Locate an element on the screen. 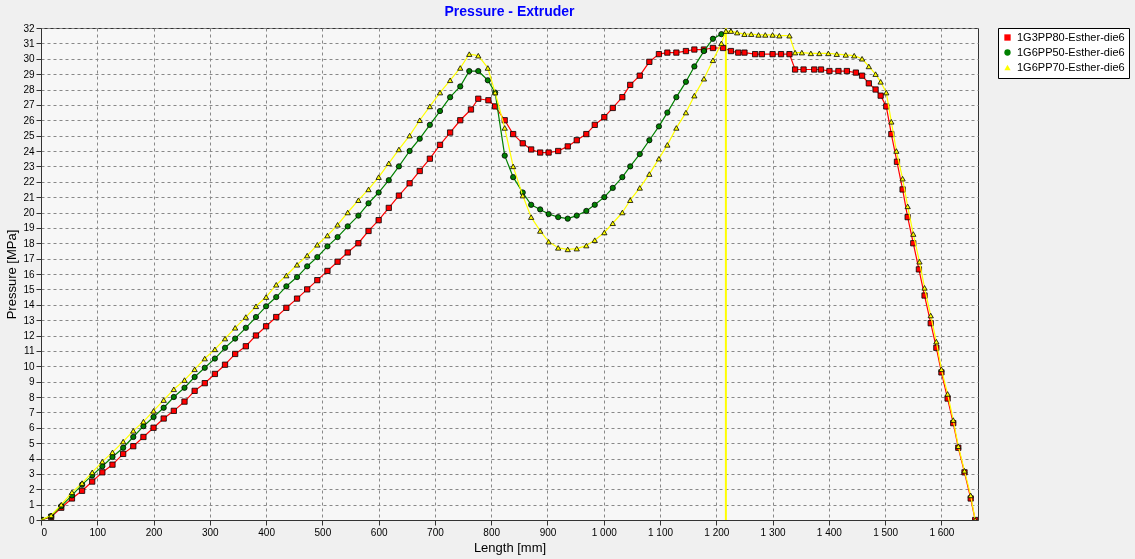 This screenshot has width=1135, height=559. x-tick-label: 400 is located at coordinates (267, 532).